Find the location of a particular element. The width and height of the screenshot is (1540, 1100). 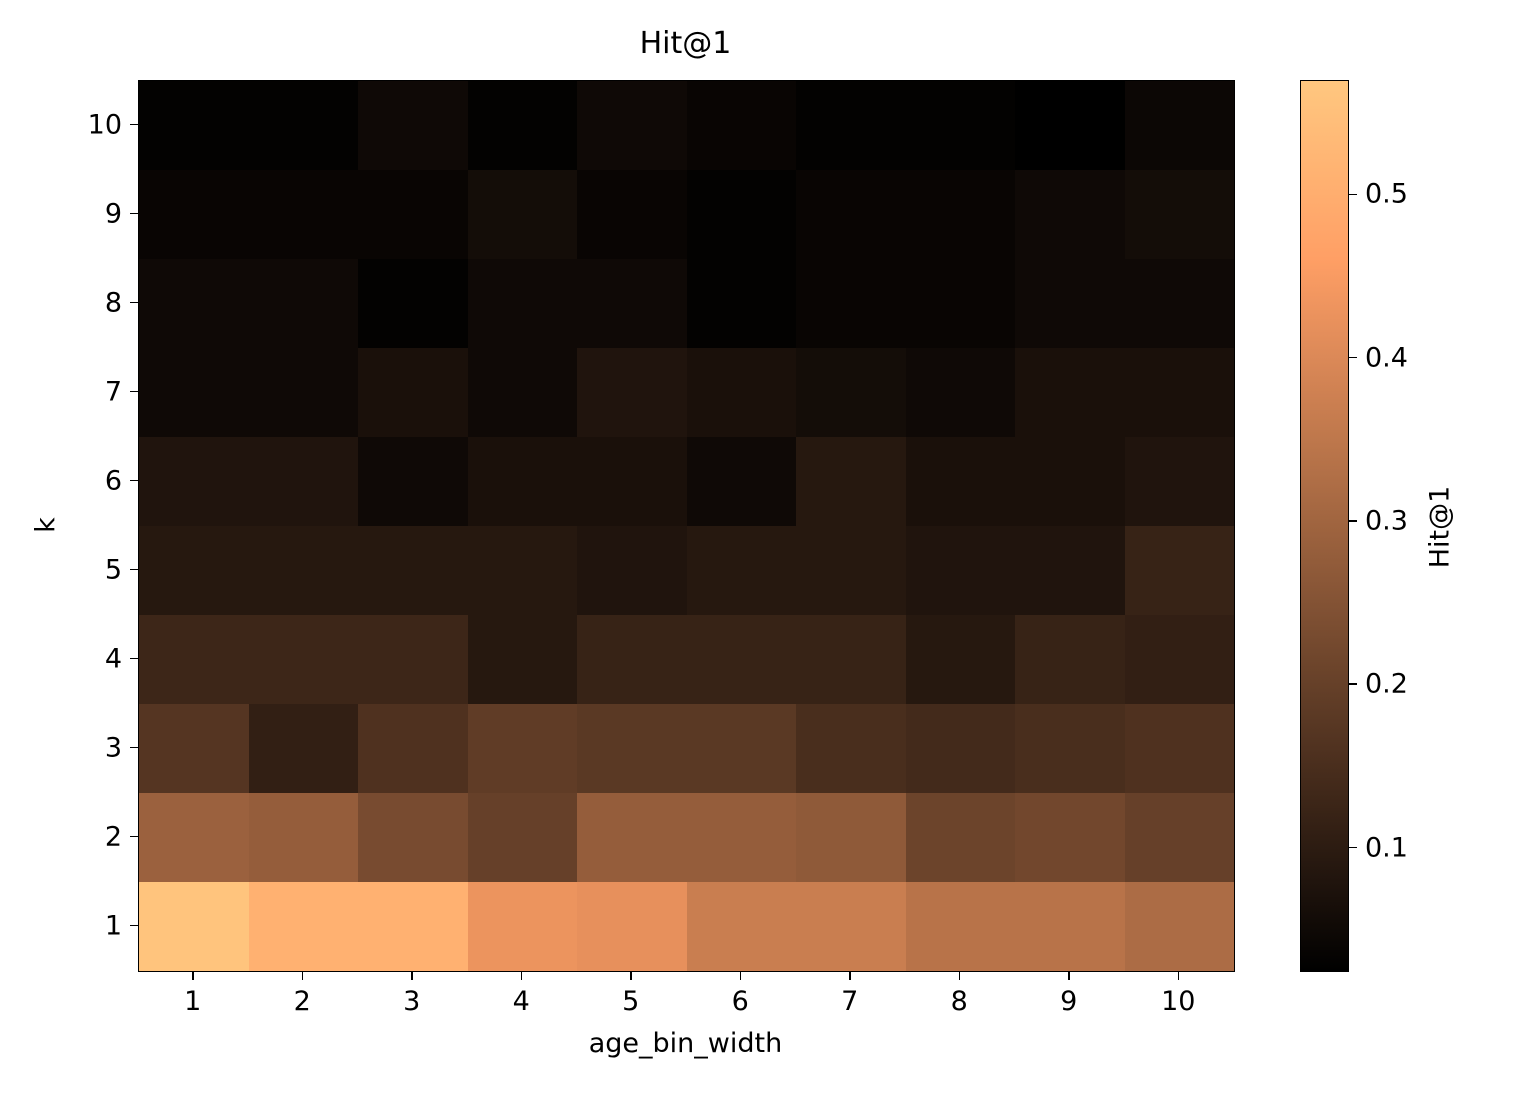

x-tick-label: 3 is located at coordinates (412, 1001).